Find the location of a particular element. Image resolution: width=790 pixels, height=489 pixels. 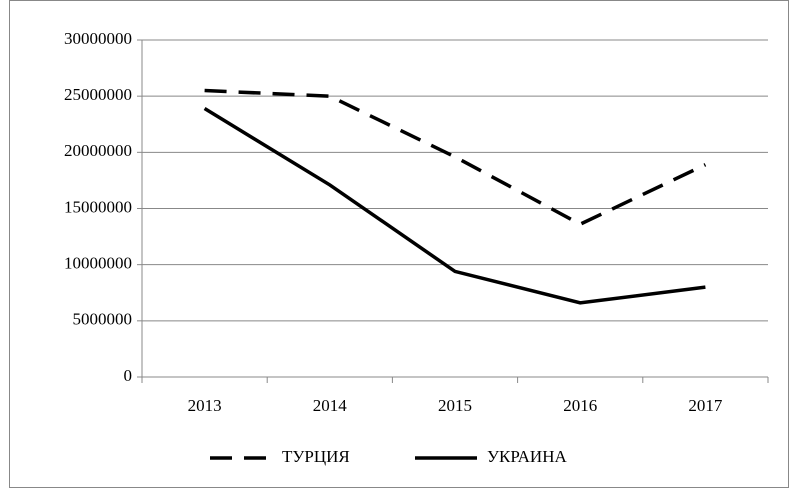

y-tick-label: 15000000 is located at coordinates (98, 206).